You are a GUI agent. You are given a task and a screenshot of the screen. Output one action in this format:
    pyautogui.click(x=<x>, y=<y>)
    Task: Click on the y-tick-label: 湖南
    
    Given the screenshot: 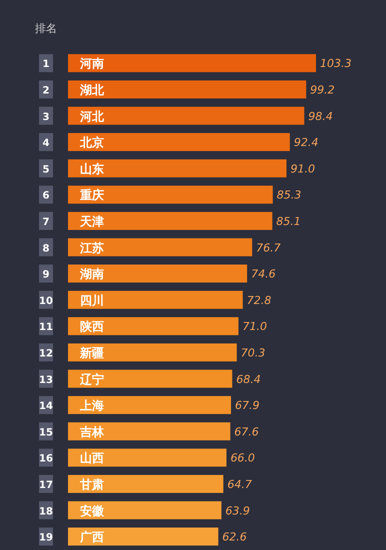 What is the action you would take?
    pyautogui.click(x=91, y=274)
    